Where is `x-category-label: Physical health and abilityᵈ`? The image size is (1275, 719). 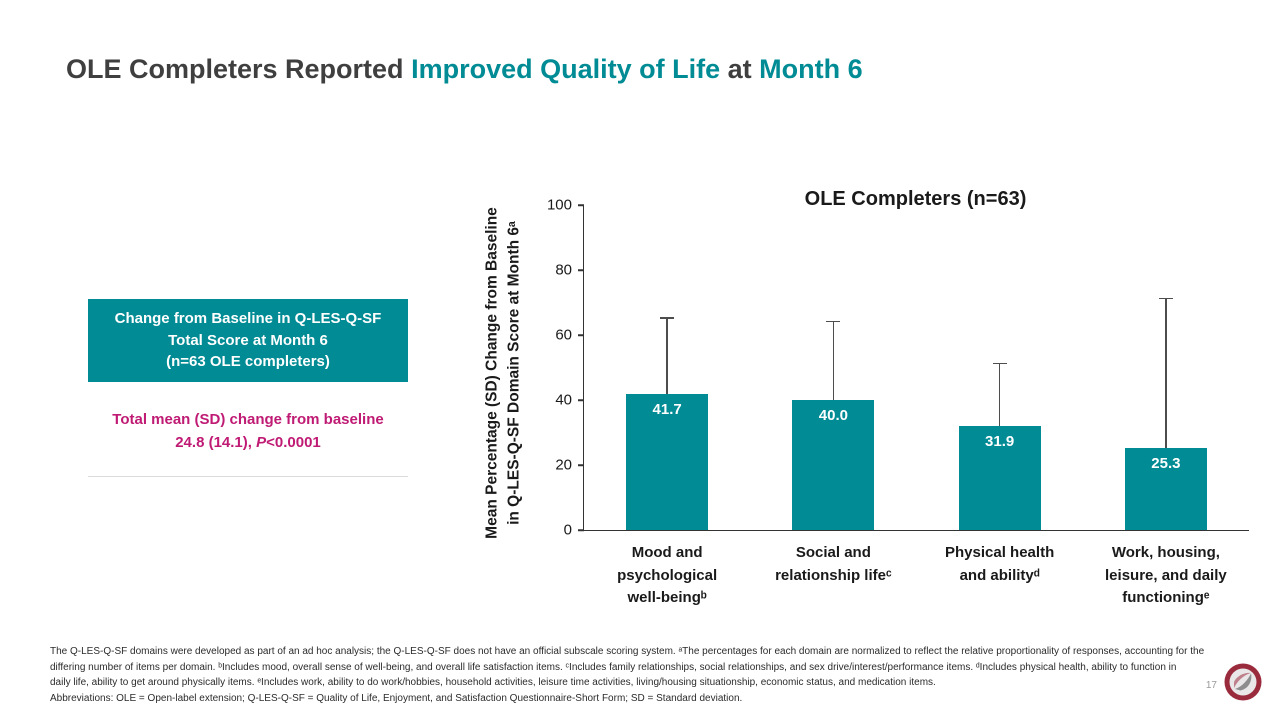 x-category-label: Physical health and abilityᵈ is located at coordinates (1000, 564).